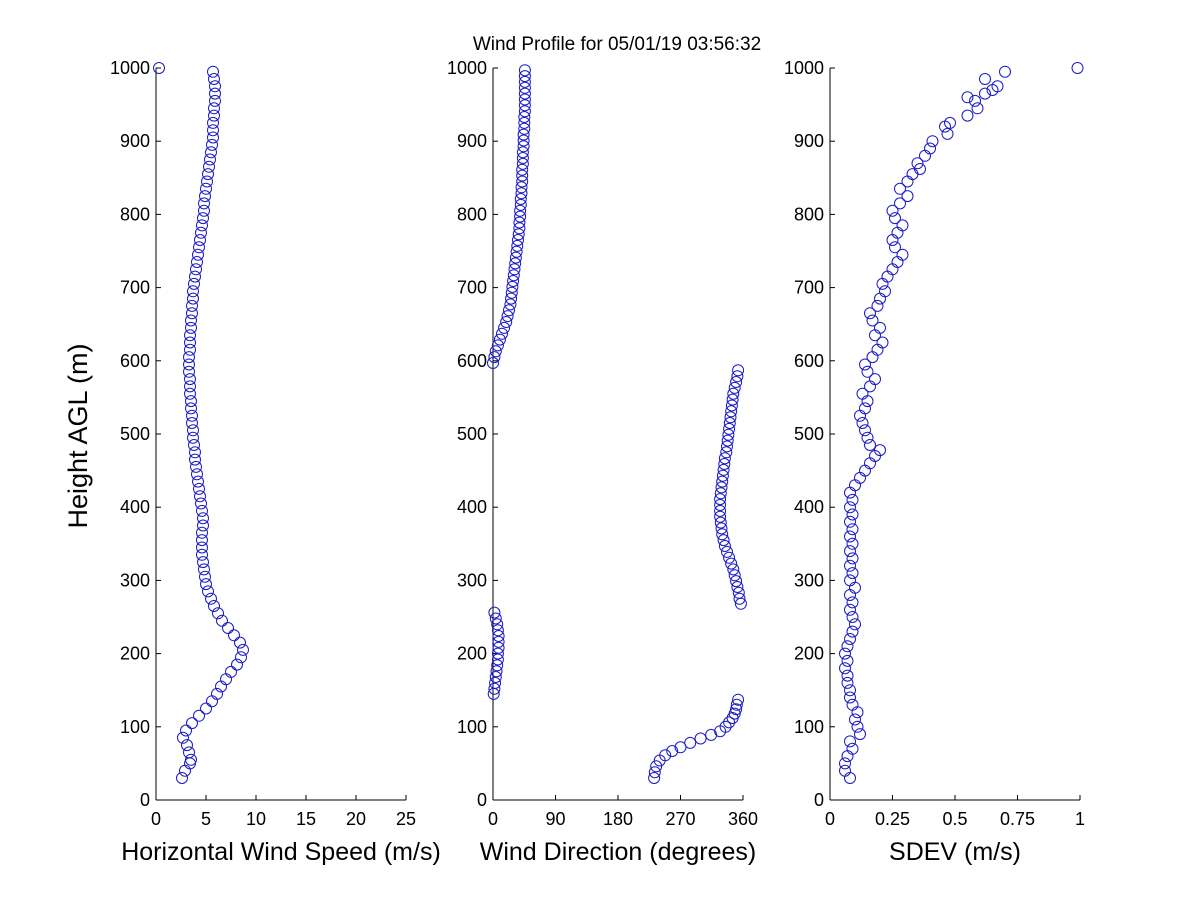 Image resolution: width=1200 pixels, height=900 pixels. What do you see at coordinates (201, 423) in the screenshot?
I see `data-series-speed` at bounding box center [201, 423].